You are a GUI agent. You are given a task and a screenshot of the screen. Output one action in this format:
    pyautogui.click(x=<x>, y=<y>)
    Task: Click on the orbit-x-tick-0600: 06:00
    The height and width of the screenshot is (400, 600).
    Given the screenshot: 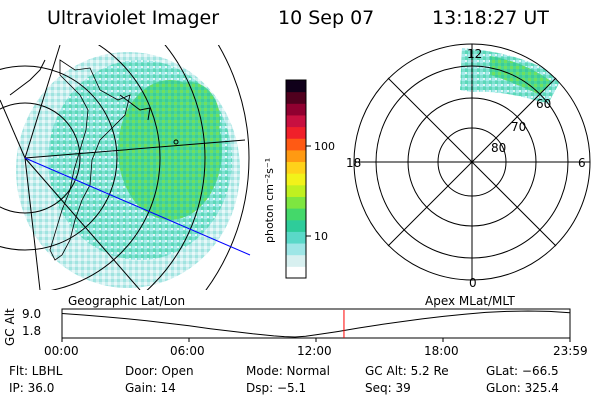 What is the action you would take?
    pyautogui.click(x=187, y=351)
    